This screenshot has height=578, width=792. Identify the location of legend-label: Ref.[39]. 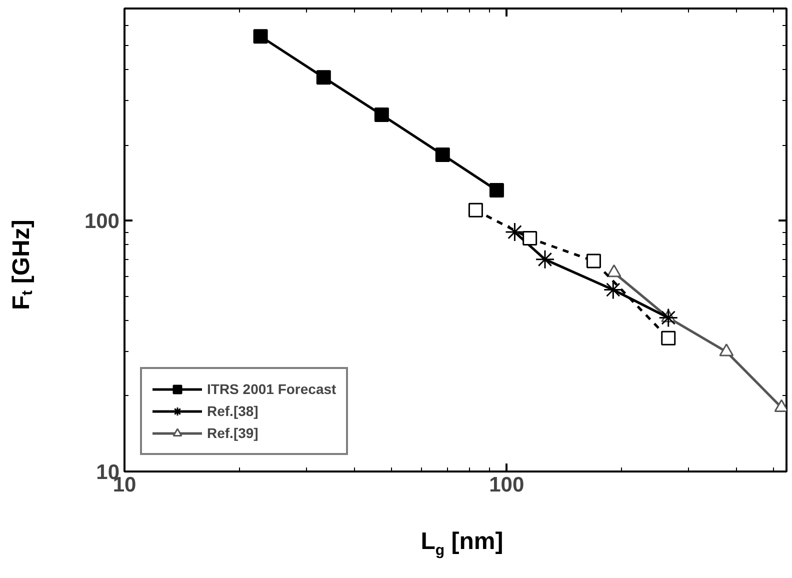
(232, 433).